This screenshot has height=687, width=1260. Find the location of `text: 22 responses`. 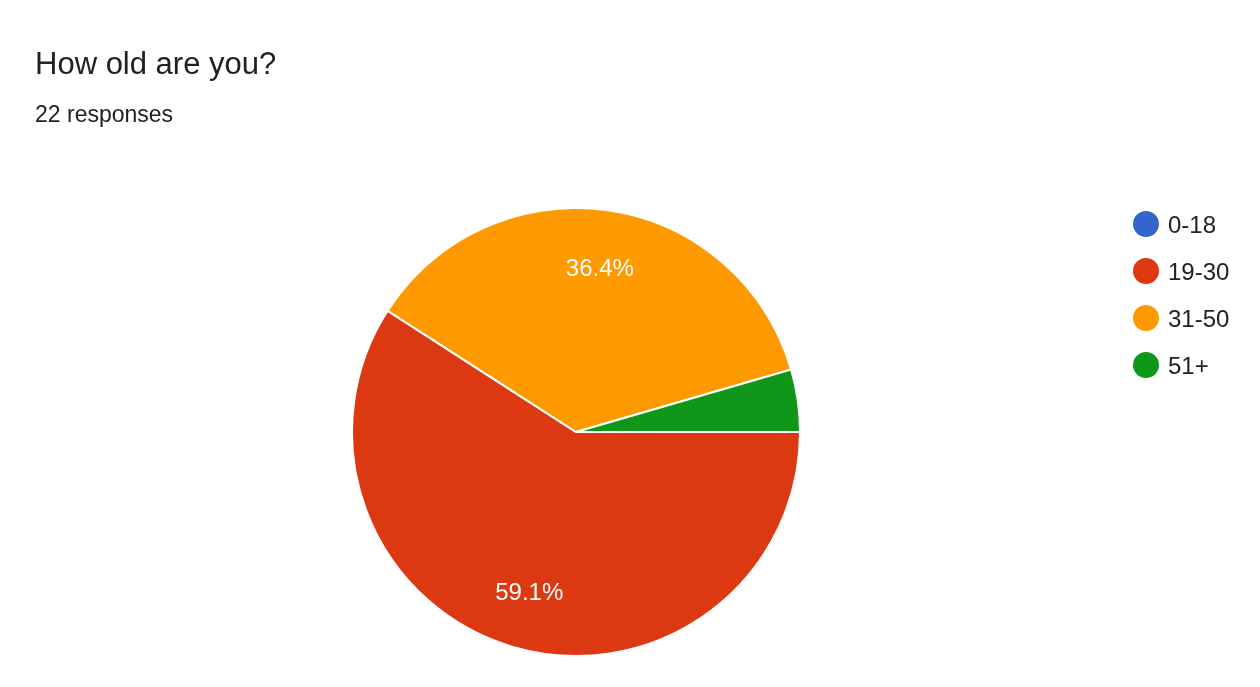

text: 22 responses is located at coordinates (104, 114).